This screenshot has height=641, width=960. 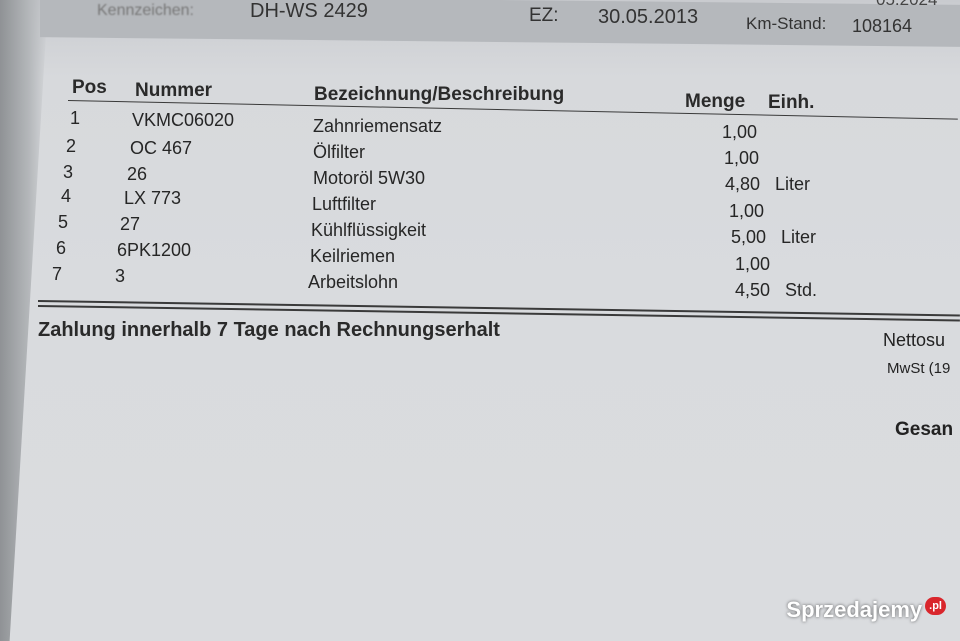 I want to click on row-bezeichnung: Ölfilter, so click(x=339, y=152).